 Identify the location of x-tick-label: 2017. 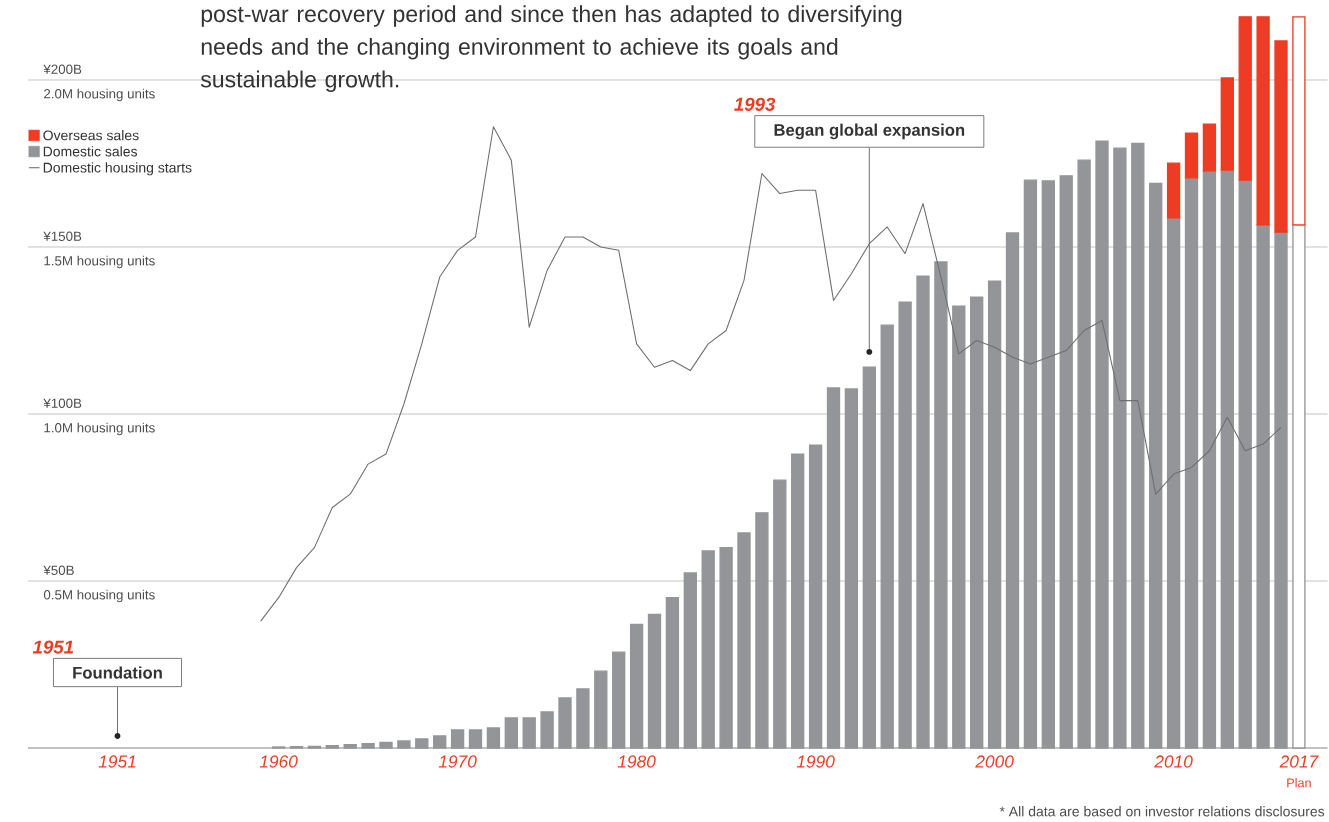
(1299, 761).